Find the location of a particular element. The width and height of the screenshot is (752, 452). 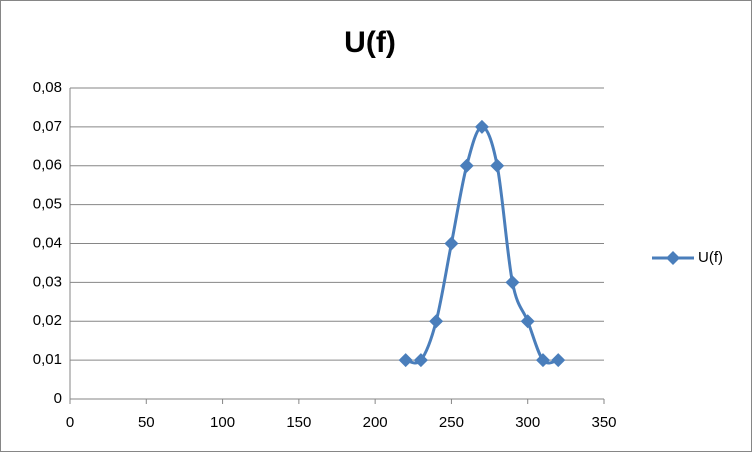

x-tick-label: 350 is located at coordinates (603, 422).